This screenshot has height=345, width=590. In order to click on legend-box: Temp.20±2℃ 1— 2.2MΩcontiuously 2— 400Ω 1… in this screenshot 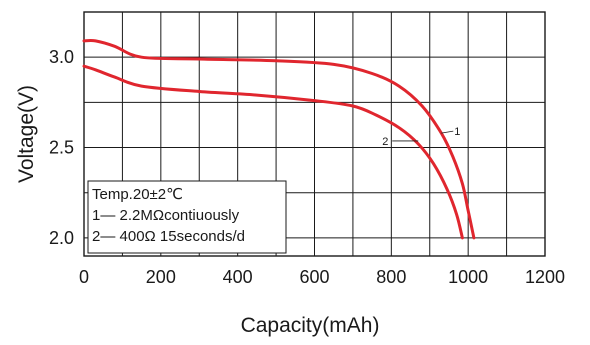, I will do `click(187, 217)`.